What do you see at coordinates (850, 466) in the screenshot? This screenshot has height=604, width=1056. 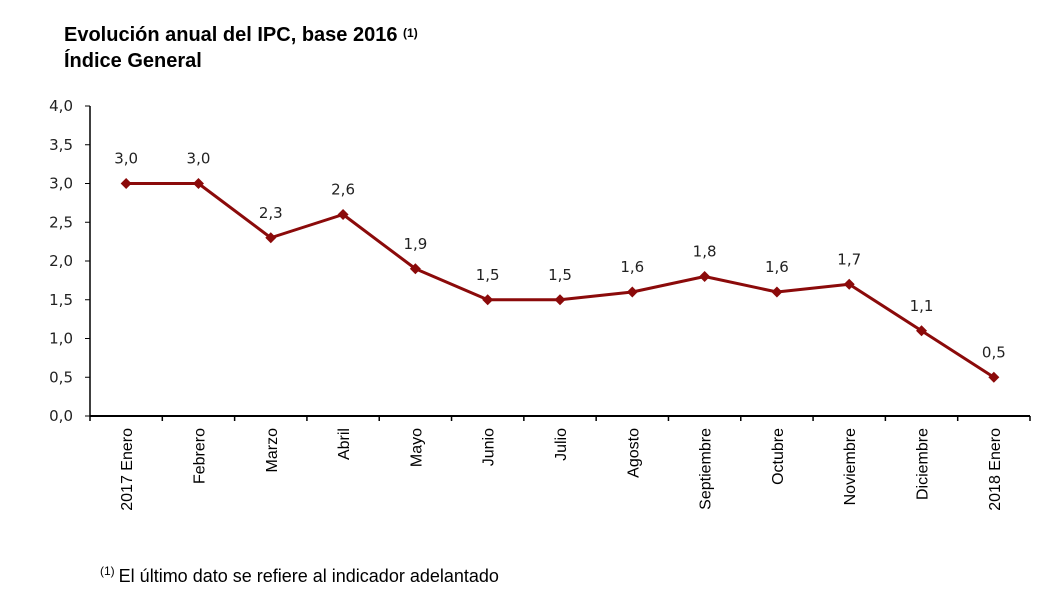 I see `x-tick-label: Noviembre` at bounding box center [850, 466].